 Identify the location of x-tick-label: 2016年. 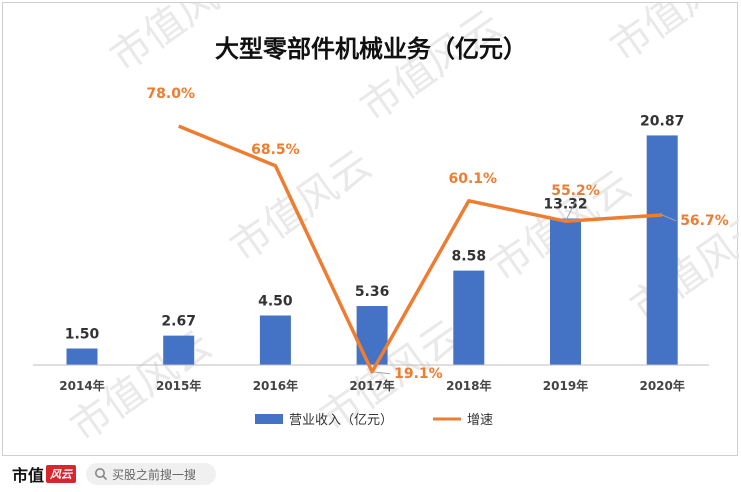
(275, 385).